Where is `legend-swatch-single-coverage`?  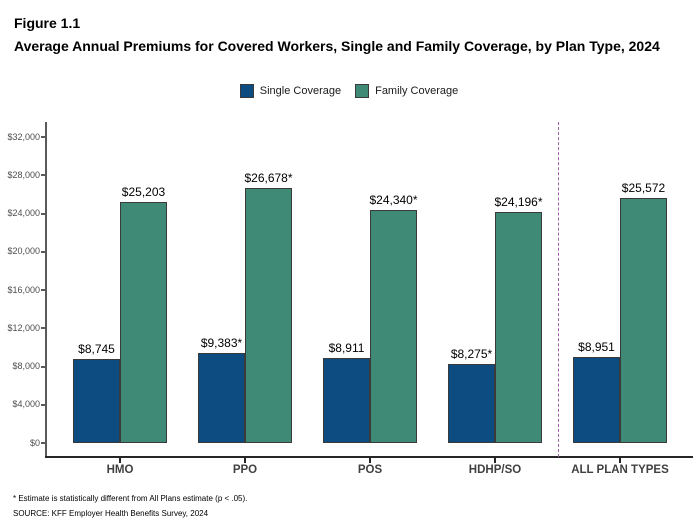 legend-swatch-single-coverage is located at coordinates (246, 91).